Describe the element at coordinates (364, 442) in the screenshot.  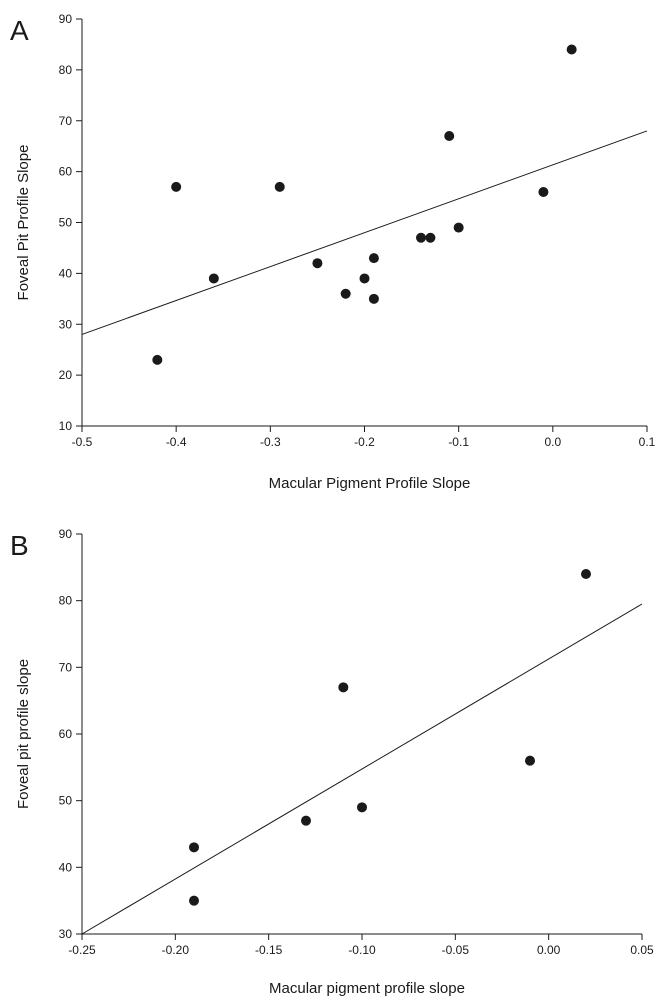
I see `x-tick-label: -0.2` at that location.